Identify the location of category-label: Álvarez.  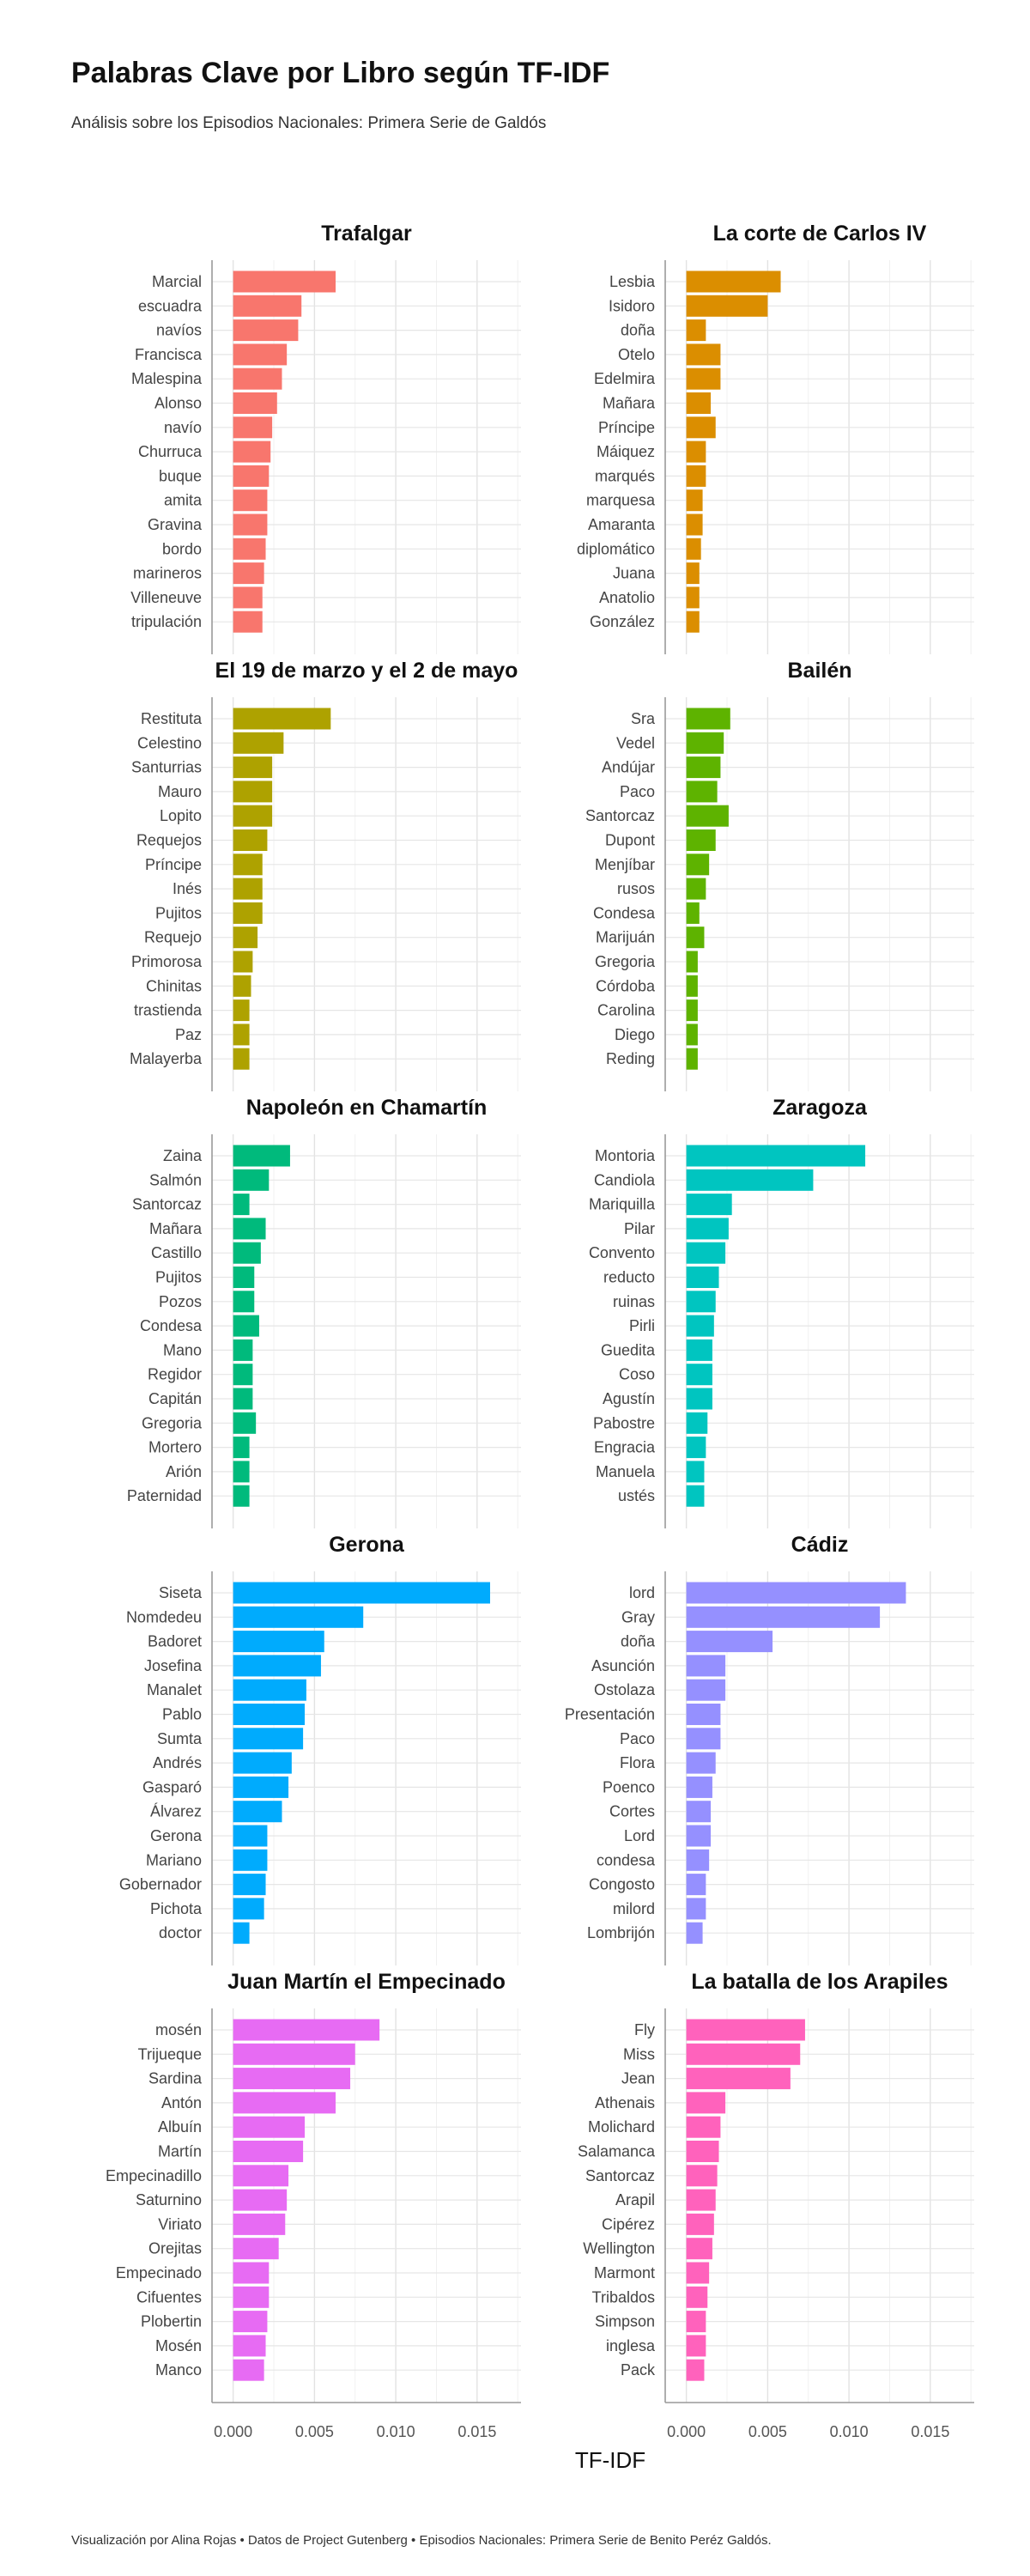
(176, 1812).